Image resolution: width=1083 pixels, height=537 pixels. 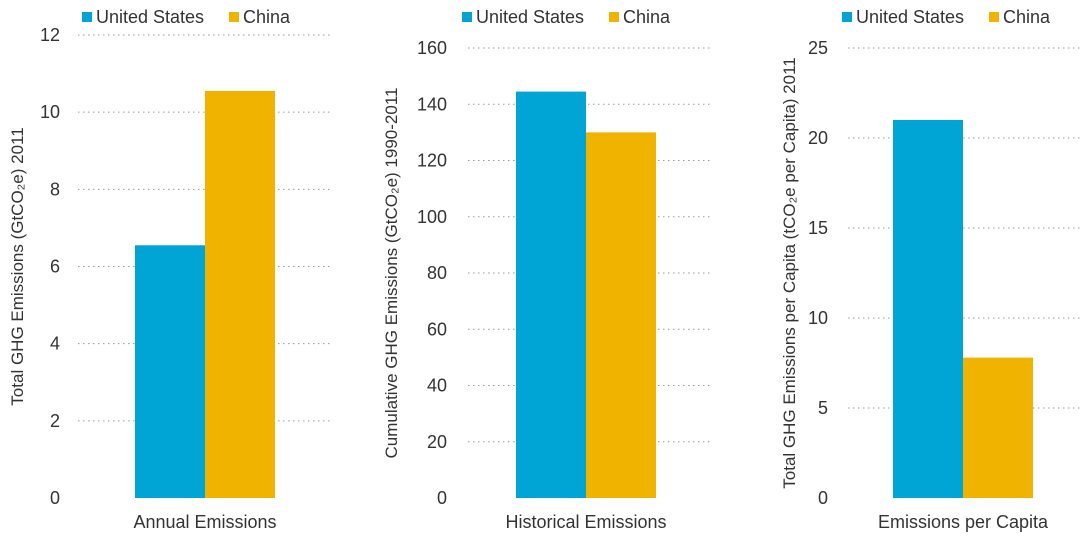 What do you see at coordinates (818, 228) in the screenshot?
I see `y-tick-label: 15` at bounding box center [818, 228].